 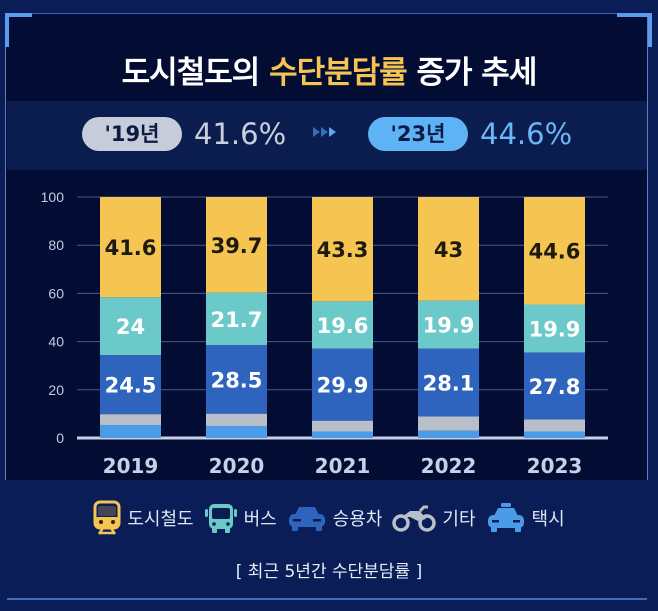 I want to click on page-title: 도시철도의 수단분담률 증가 추세, so click(x=329, y=69).